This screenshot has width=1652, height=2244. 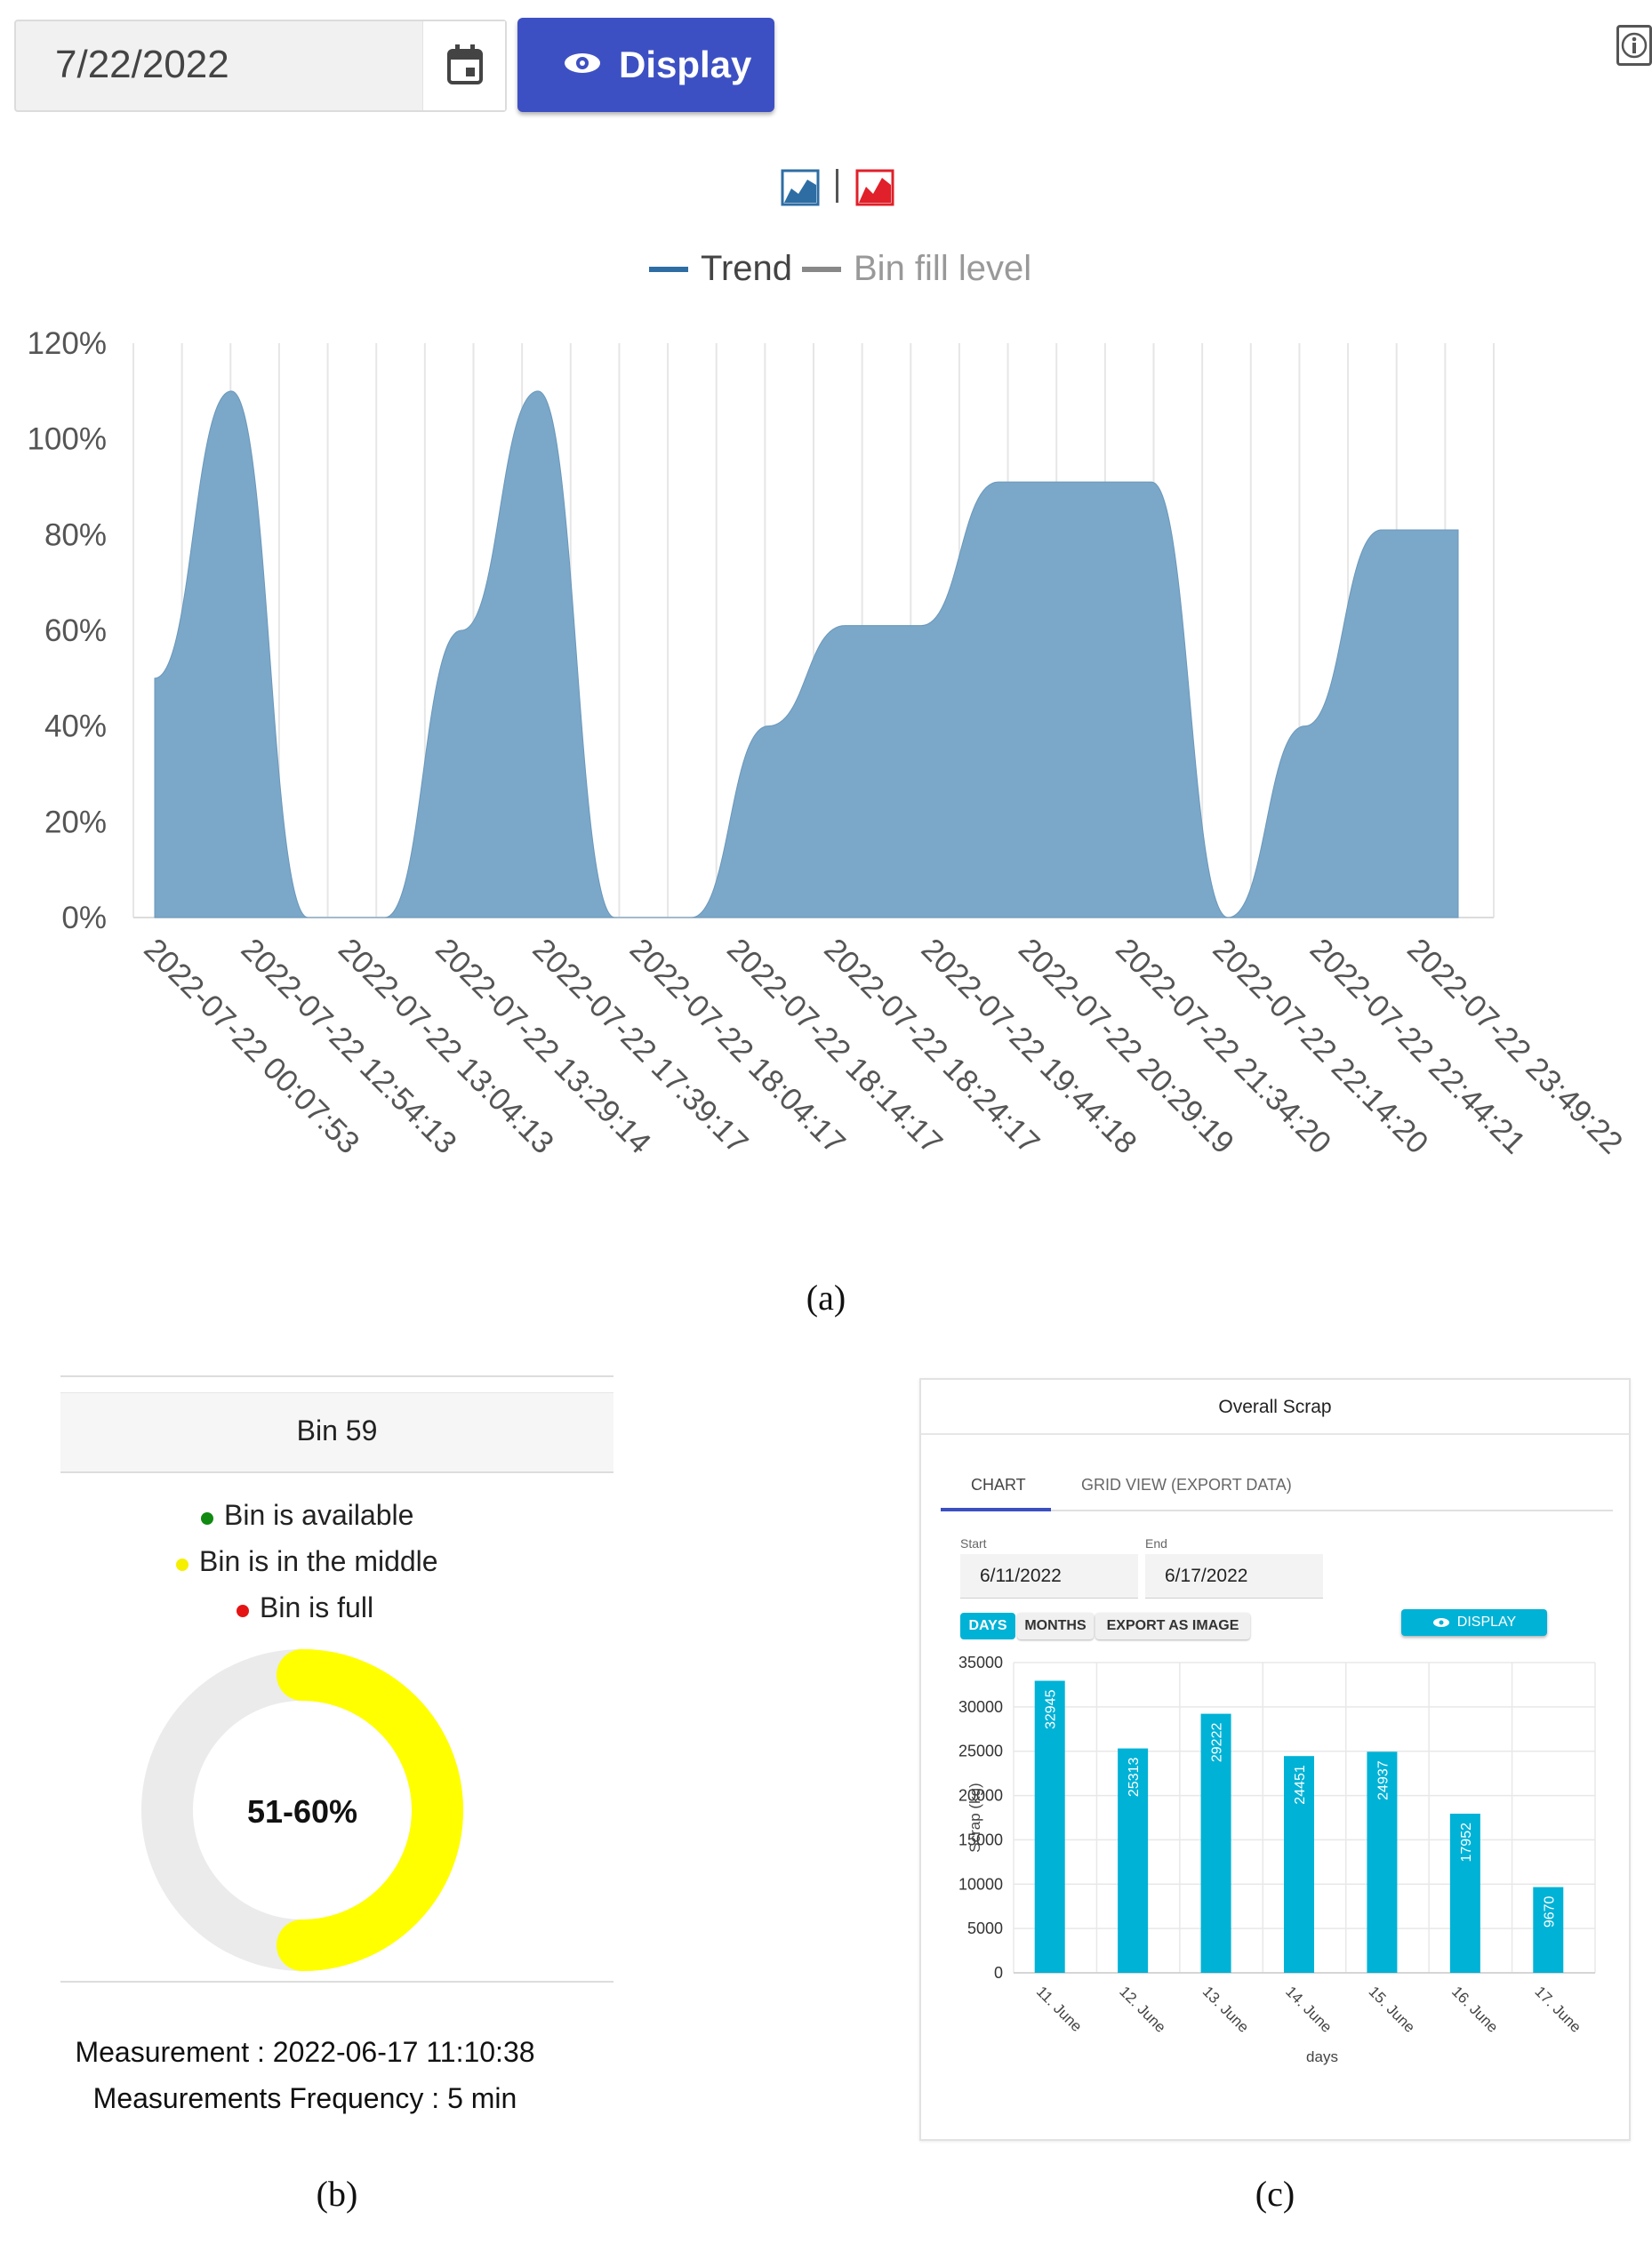 What do you see at coordinates (1142, 2009) in the screenshot?
I see `x-tick-label: 12. June` at bounding box center [1142, 2009].